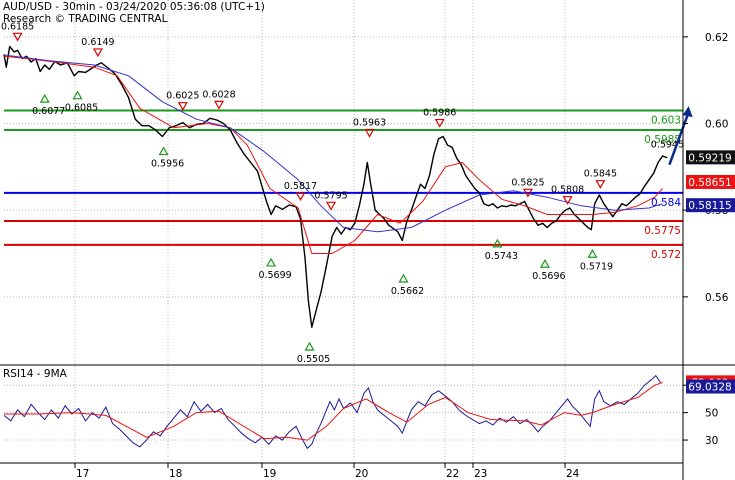  I want to click on rsi-value-tag-text: 69.0328, so click(709, 388).